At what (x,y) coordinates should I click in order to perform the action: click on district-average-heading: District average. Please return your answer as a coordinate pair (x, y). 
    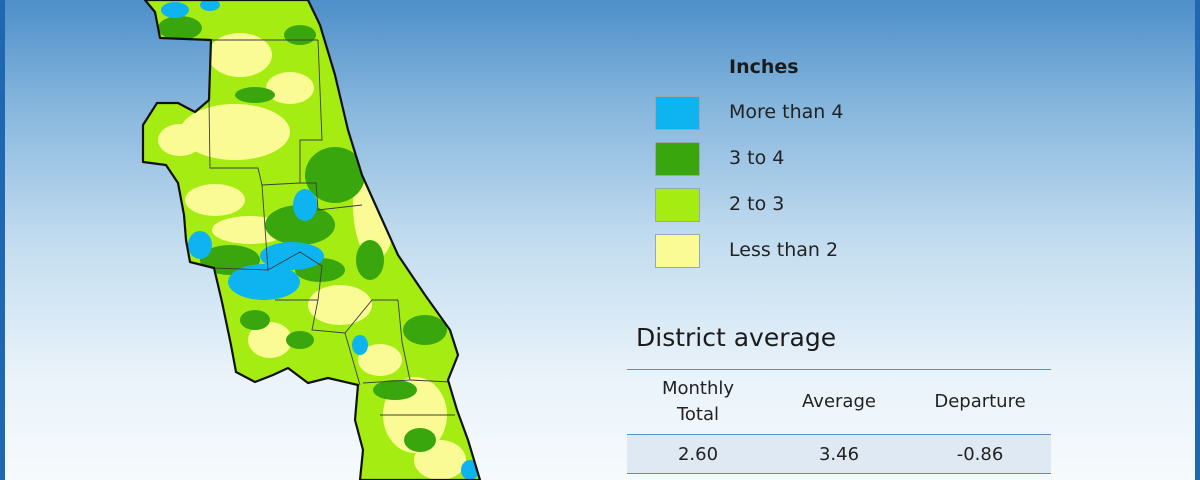
    Looking at the image, I should click on (736, 337).